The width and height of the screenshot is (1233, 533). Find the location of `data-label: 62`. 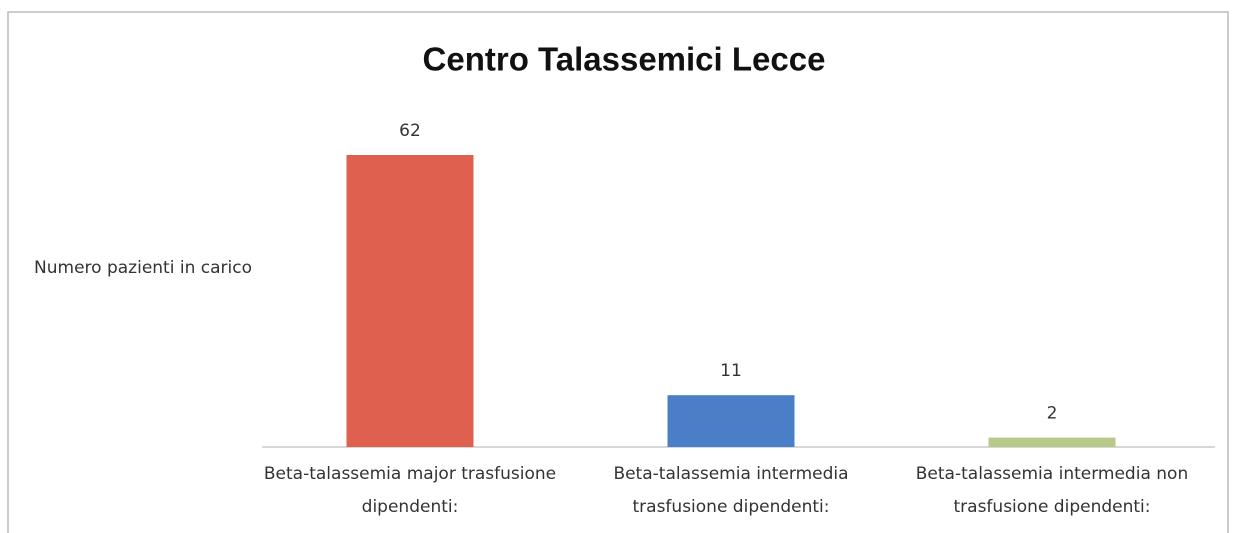

data-label: 62 is located at coordinates (410, 131).